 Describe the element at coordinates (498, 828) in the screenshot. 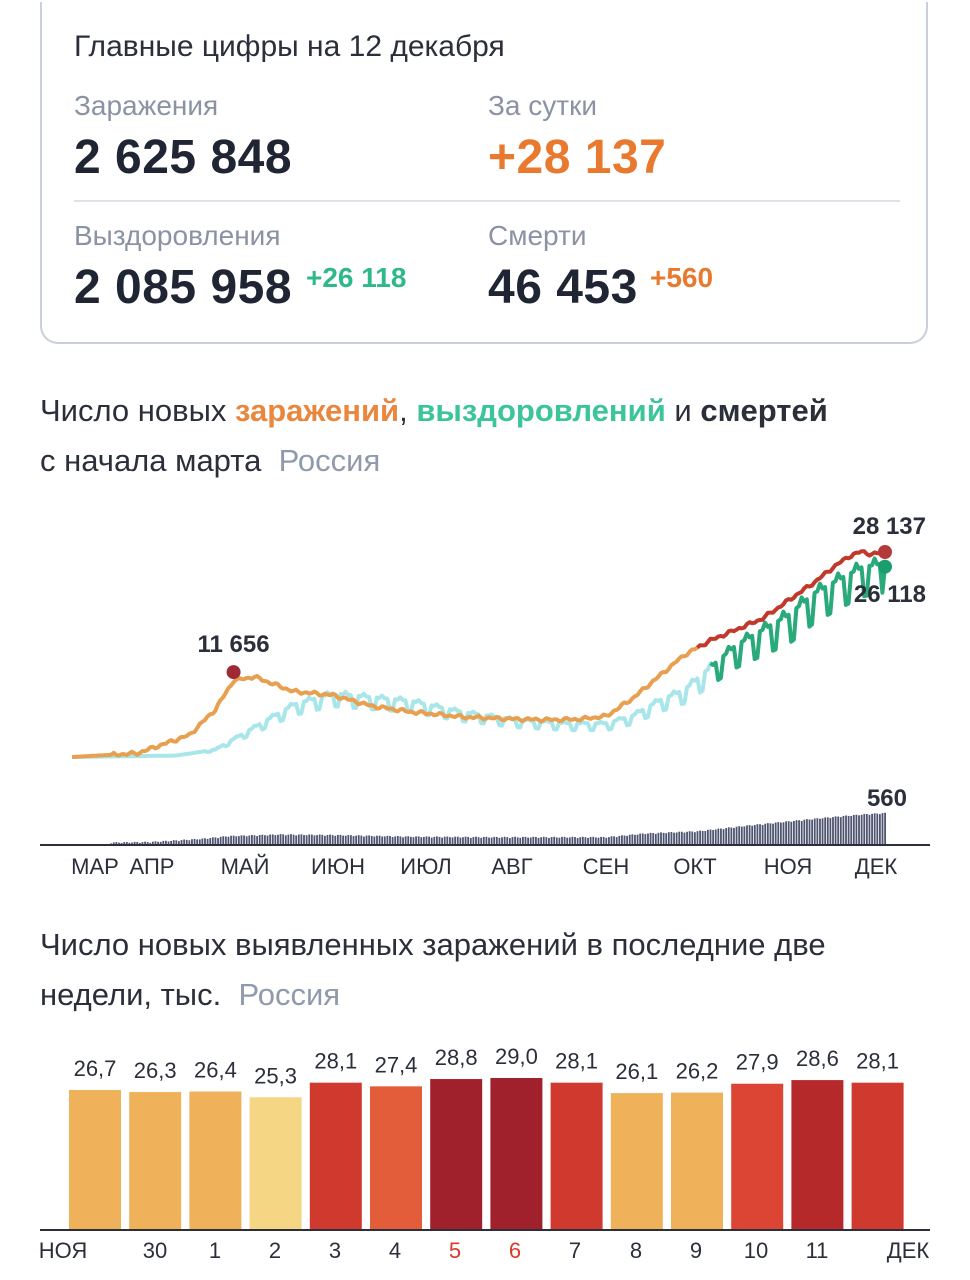

I see `deaths-bars` at that location.